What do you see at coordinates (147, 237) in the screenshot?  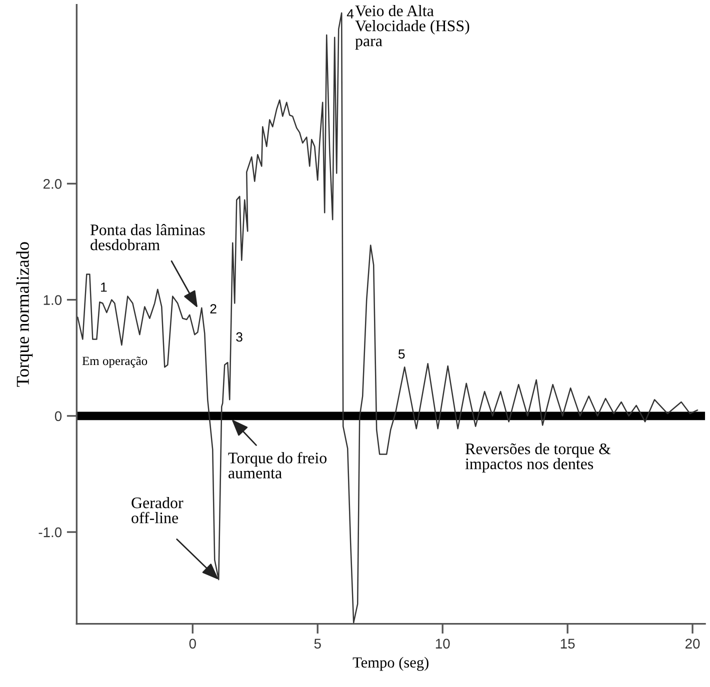 I see `annotation: Ponta das lâminas desdobram` at bounding box center [147, 237].